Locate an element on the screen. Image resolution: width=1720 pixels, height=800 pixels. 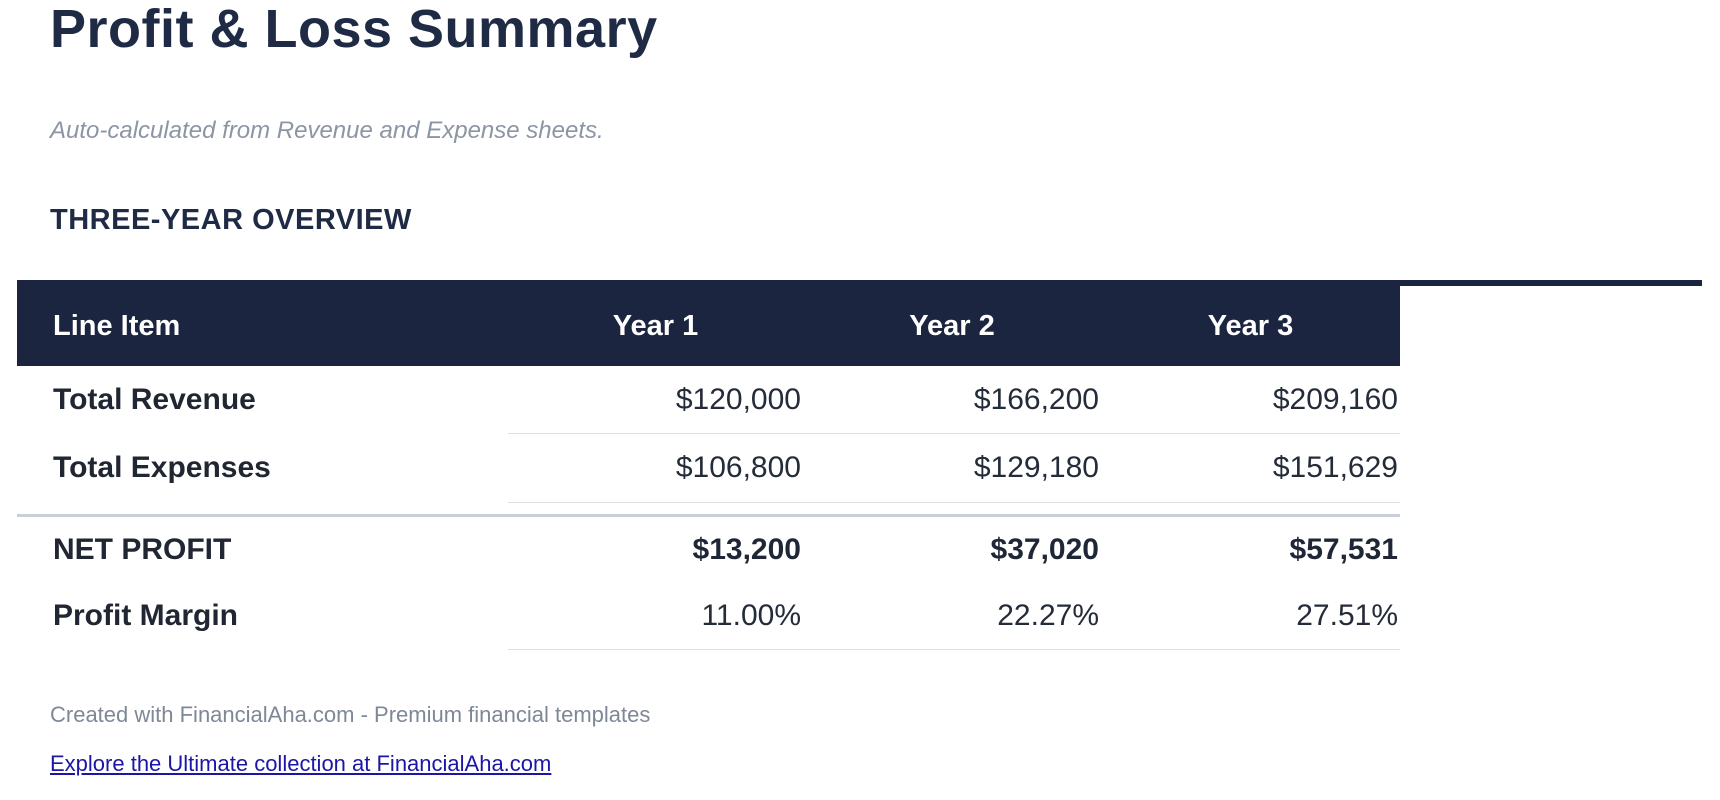
table-header-row: Line Item Year 1 Year 2 Year 3 is located at coordinates (708, 326).